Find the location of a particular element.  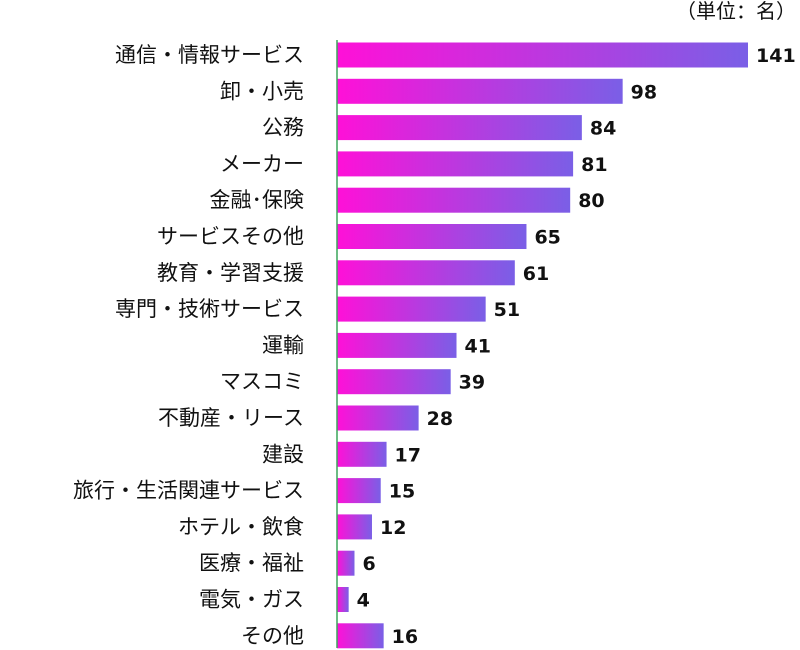

category-label: 運輸 is located at coordinates (283, 345).